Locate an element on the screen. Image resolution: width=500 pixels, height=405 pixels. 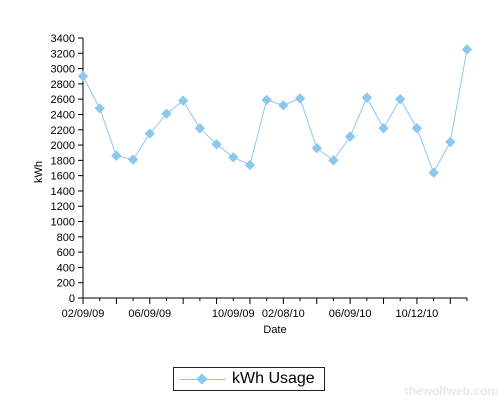
y-axis-label: kWh is located at coordinates (39, 172).